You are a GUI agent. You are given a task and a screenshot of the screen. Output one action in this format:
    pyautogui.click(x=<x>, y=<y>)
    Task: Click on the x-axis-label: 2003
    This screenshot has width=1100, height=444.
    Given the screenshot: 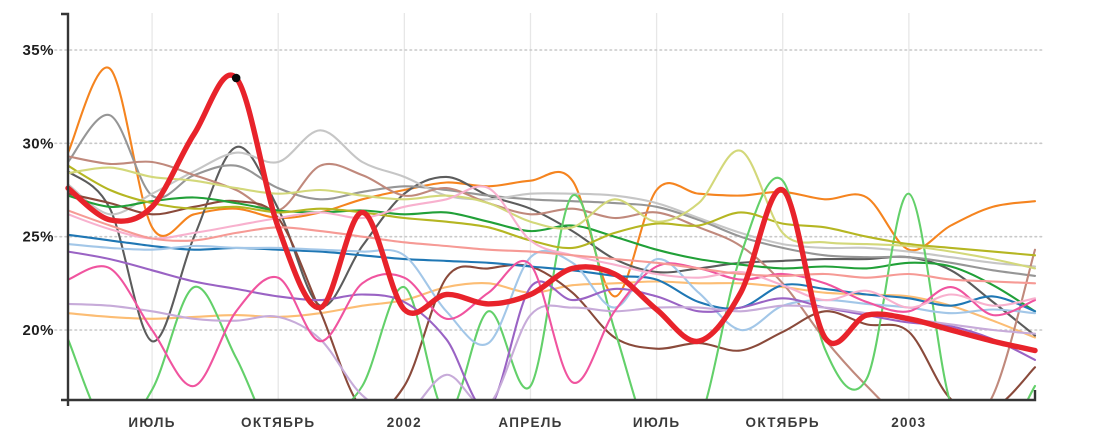 What is the action you would take?
    pyautogui.click(x=908, y=422)
    